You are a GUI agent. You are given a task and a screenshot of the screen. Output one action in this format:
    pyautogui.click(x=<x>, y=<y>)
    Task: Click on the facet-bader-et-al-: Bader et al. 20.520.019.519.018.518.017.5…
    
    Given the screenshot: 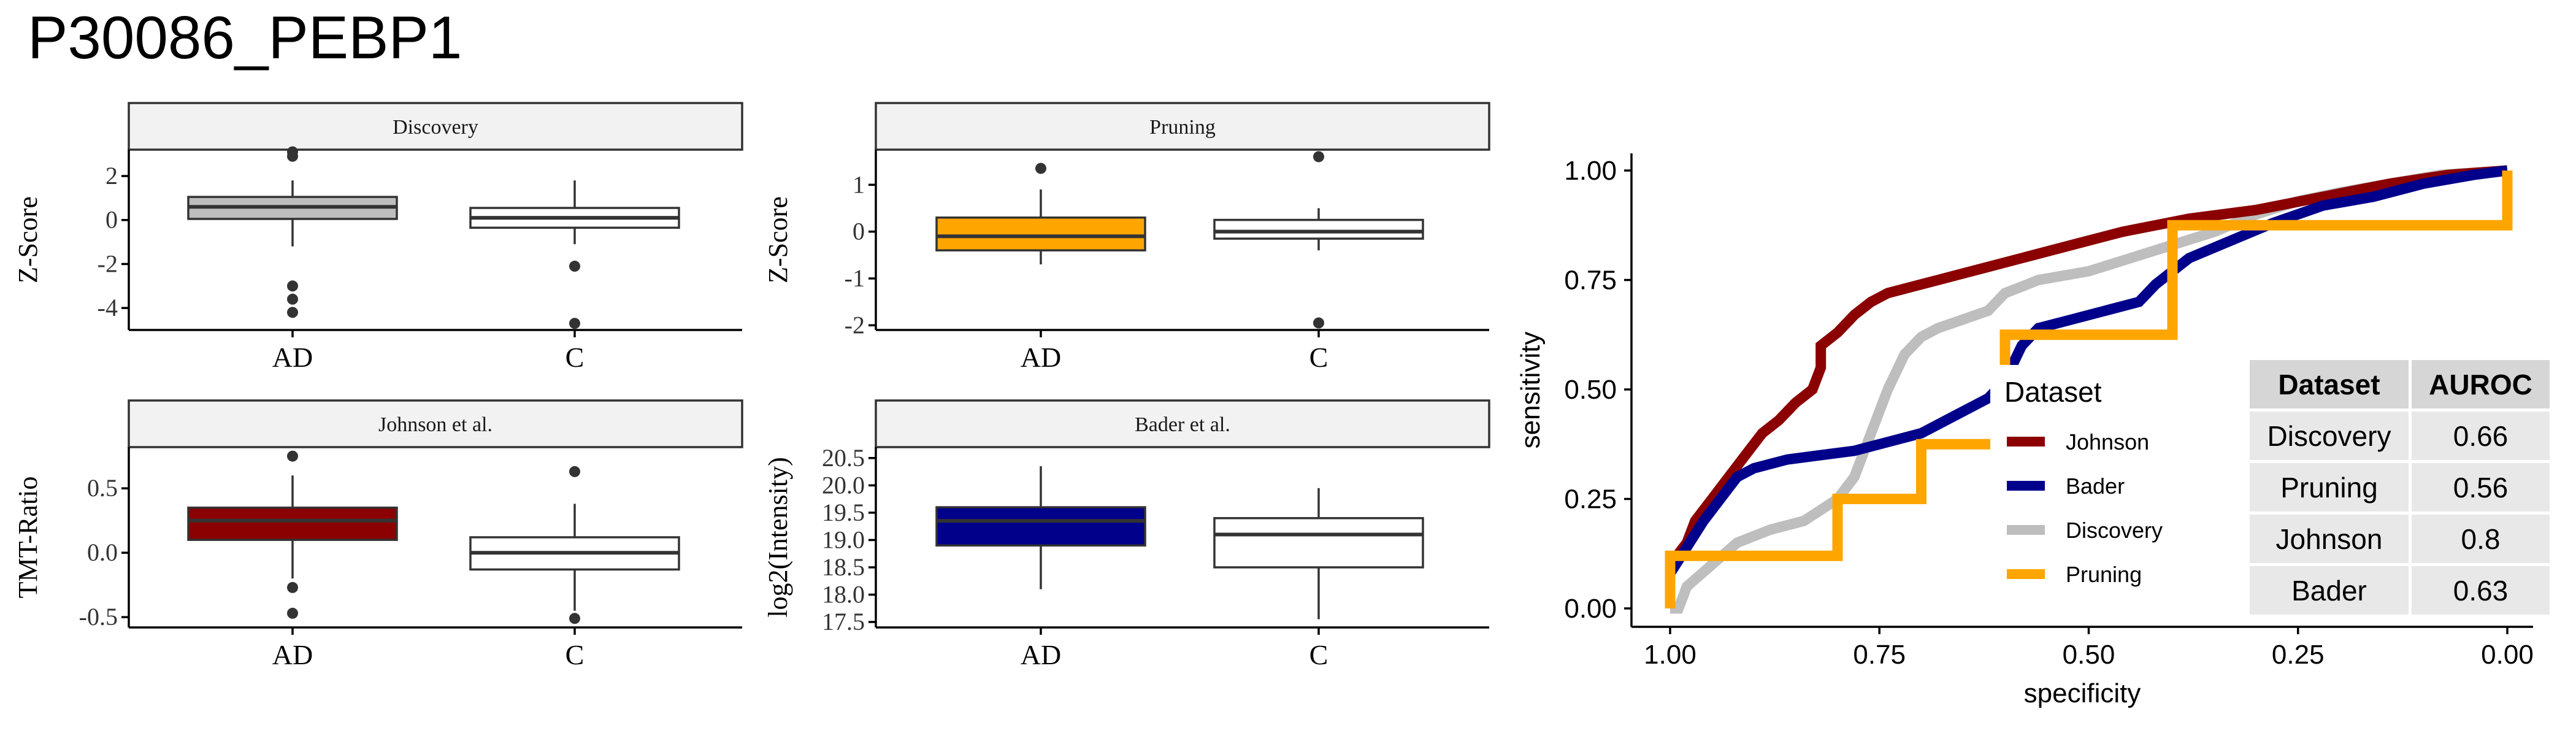 What is the action you would take?
    pyautogui.click(x=1126, y=534)
    